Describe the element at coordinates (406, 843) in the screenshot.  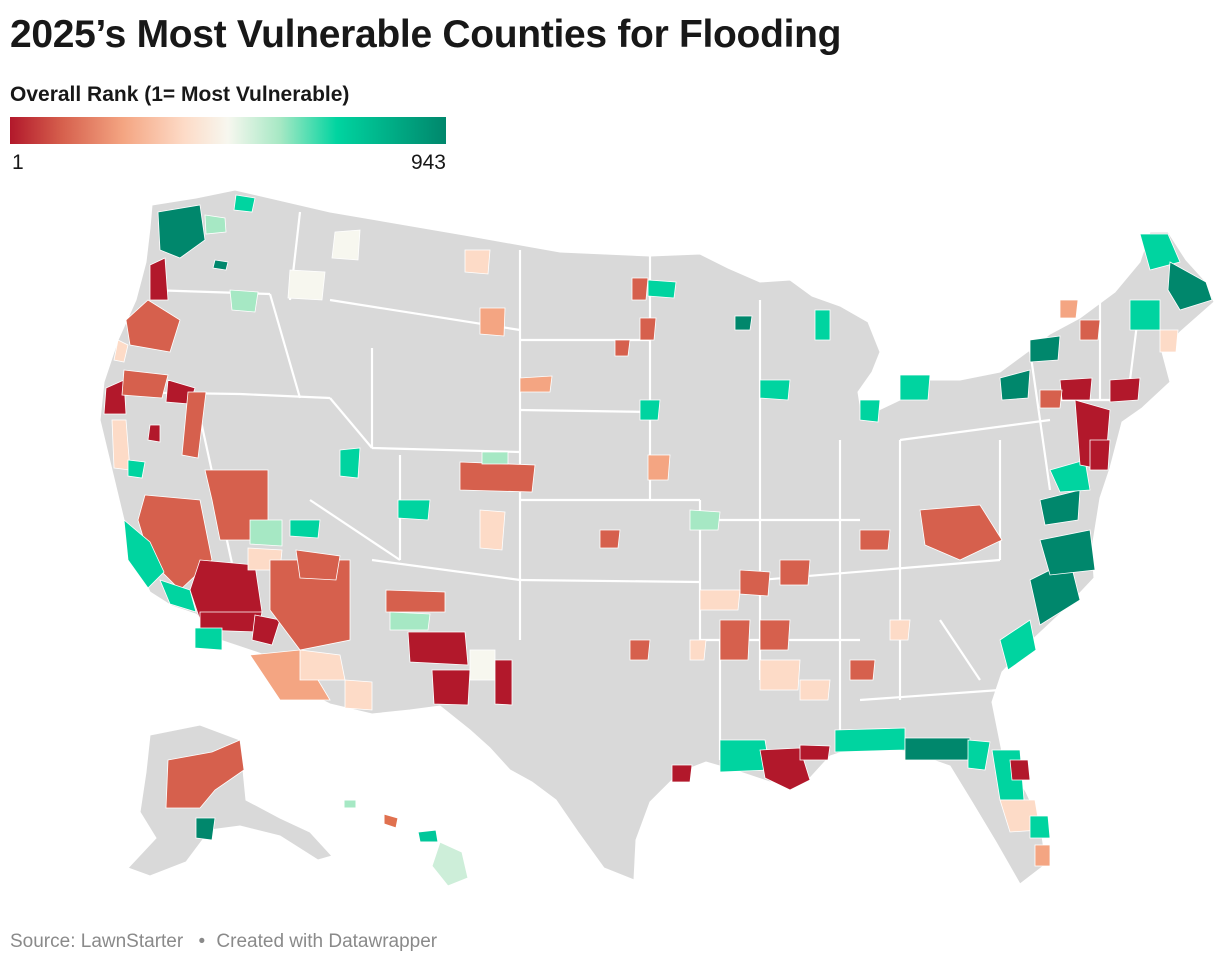
I see `hawaii` at that location.